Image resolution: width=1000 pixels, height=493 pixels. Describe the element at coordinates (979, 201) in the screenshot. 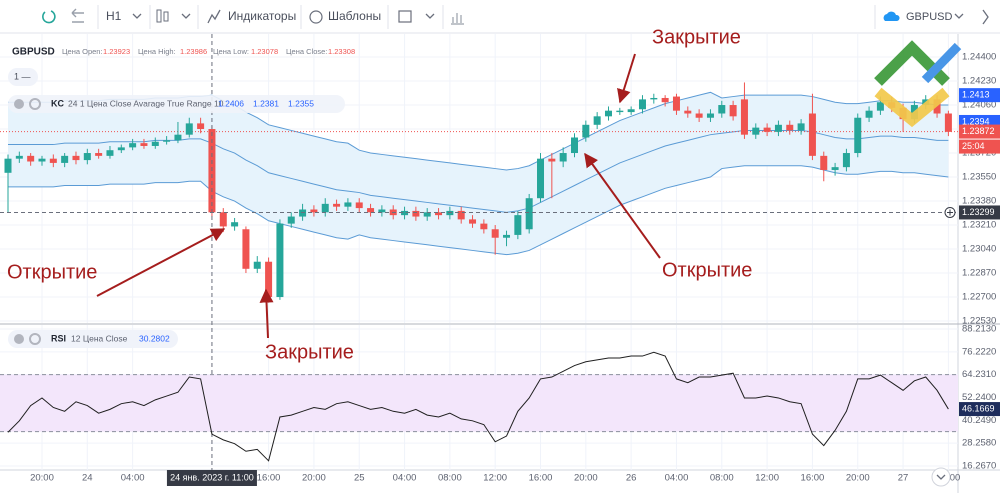

I see `y-tick-label: 1.23380` at that location.